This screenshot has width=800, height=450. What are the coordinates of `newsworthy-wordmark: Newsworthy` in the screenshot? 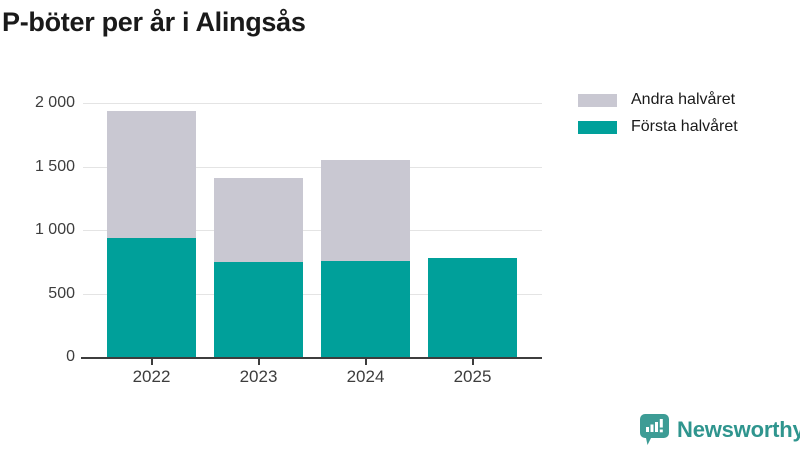 It's located at (738, 429).